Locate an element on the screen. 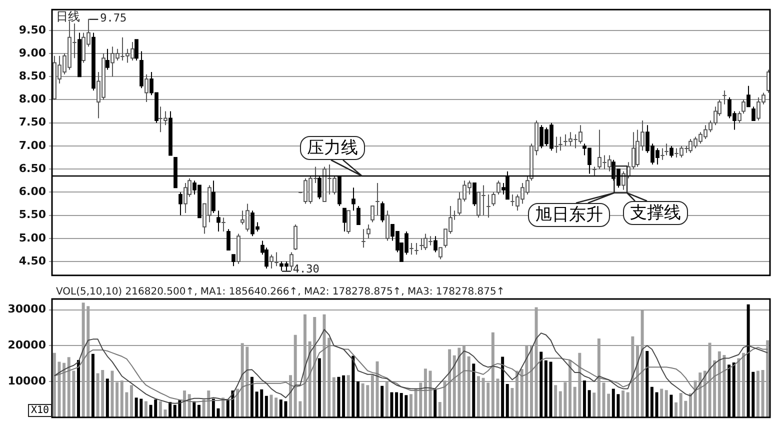 This screenshot has width=778, height=427. y-tick-label: 30000 is located at coordinates (27, 309).